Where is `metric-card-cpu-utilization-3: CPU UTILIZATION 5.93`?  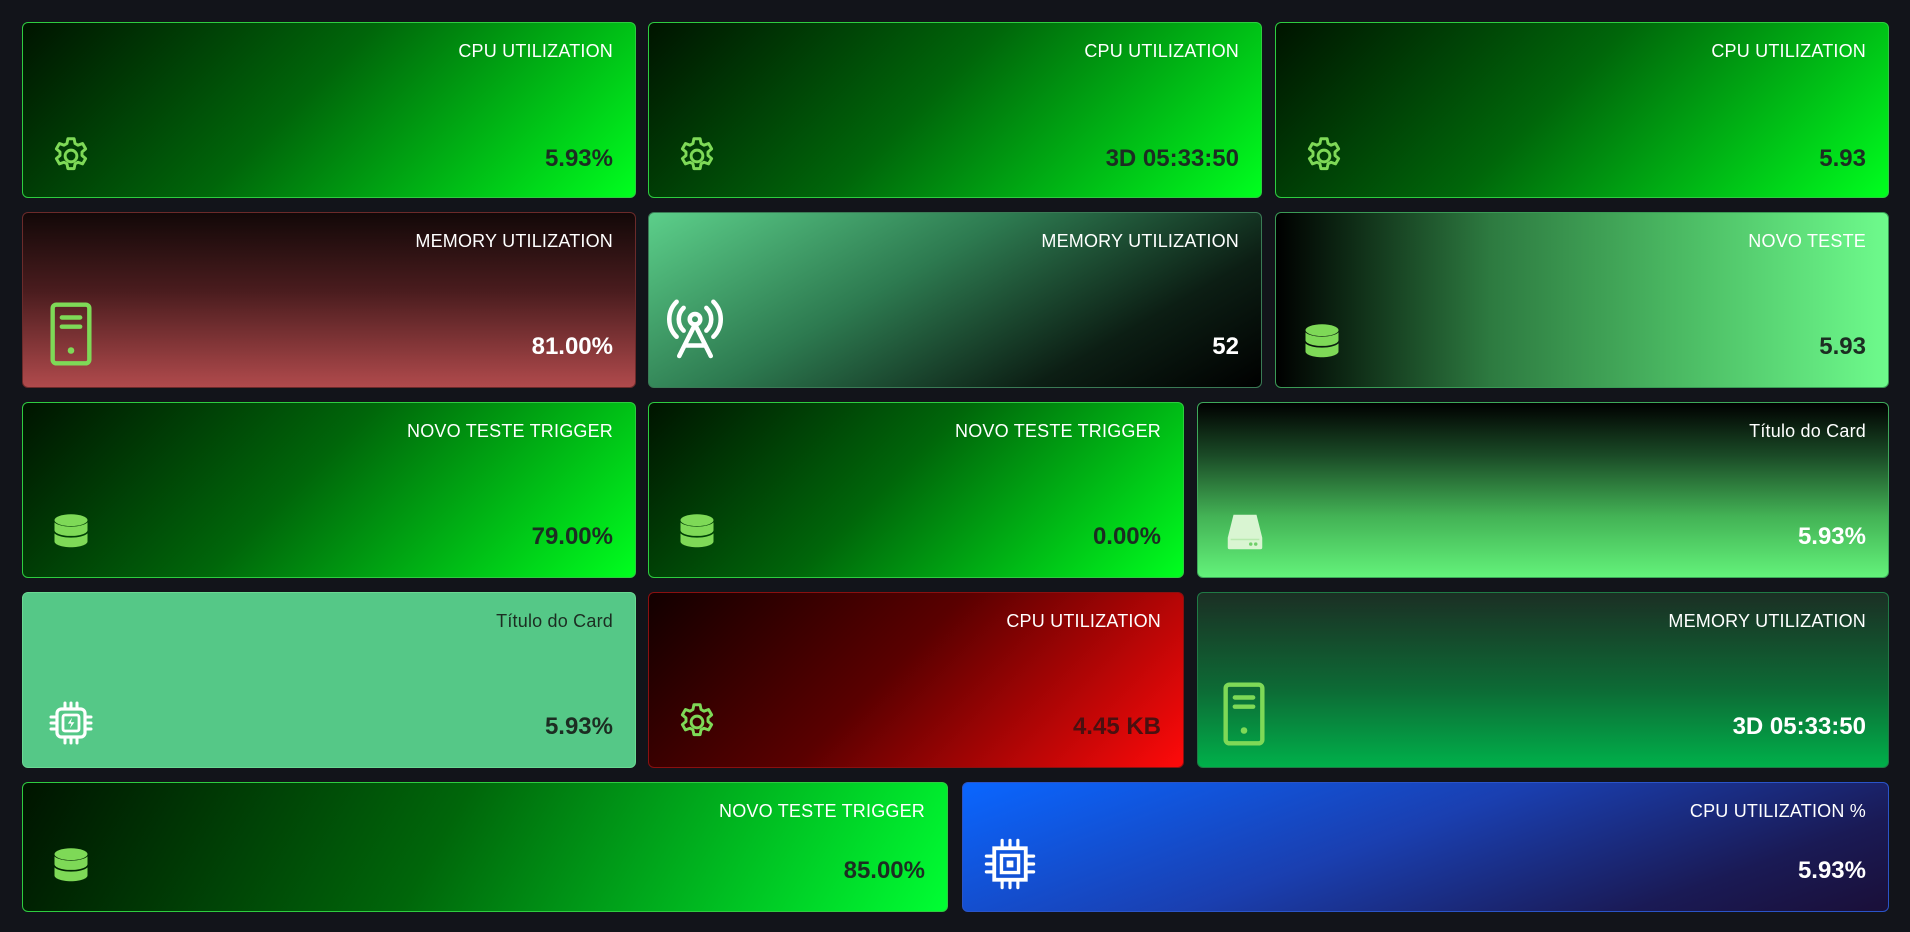 metric-card-cpu-utilization-3: CPU UTILIZATION 5.93 is located at coordinates (1582, 110).